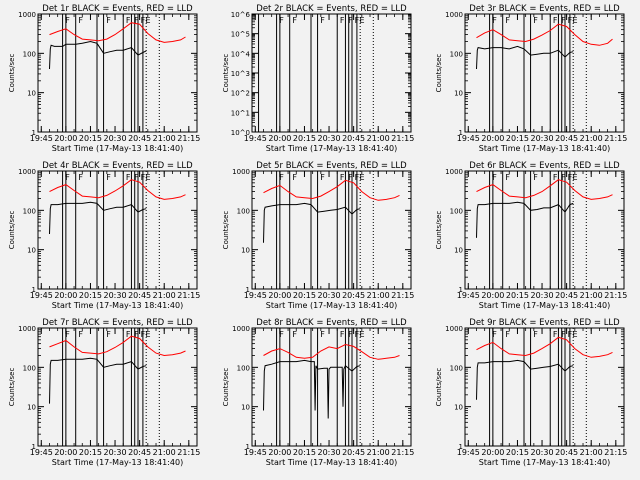 This screenshot has height=480, width=640. I want to click on y-tick-label: 10^3, so click(240, 74).